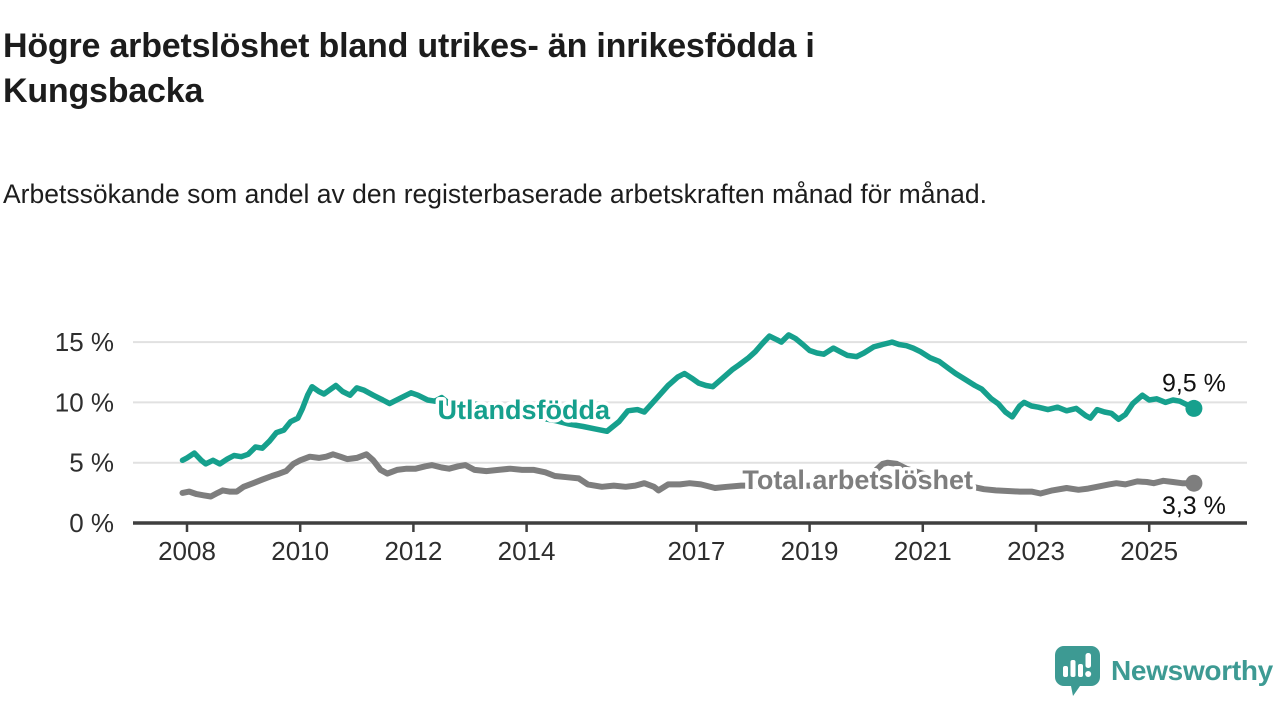 The image size is (1280, 720). What do you see at coordinates (688, 475) in the screenshot?
I see `series-line-total-arbetsl-shet` at bounding box center [688, 475].